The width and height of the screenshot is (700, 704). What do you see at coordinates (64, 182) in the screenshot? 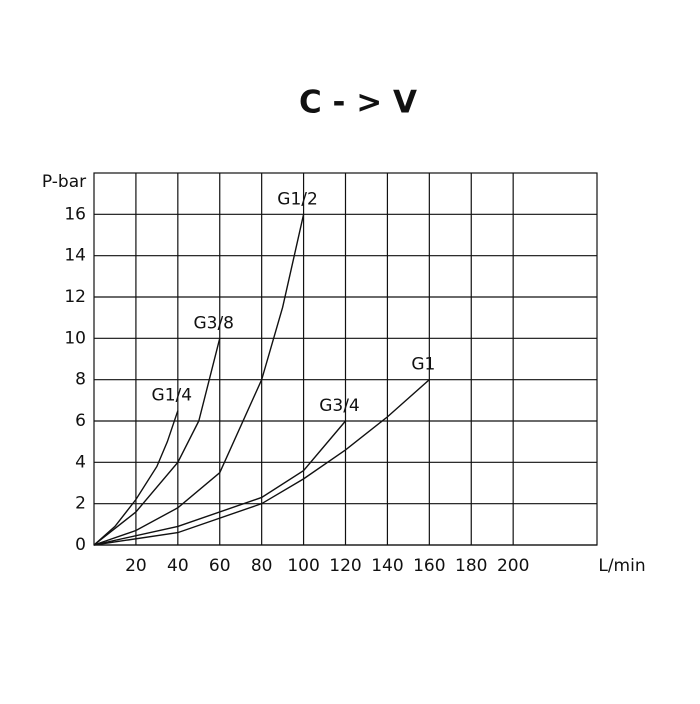
I see `y-axis-label: P-bar` at bounding box center [64, 182].